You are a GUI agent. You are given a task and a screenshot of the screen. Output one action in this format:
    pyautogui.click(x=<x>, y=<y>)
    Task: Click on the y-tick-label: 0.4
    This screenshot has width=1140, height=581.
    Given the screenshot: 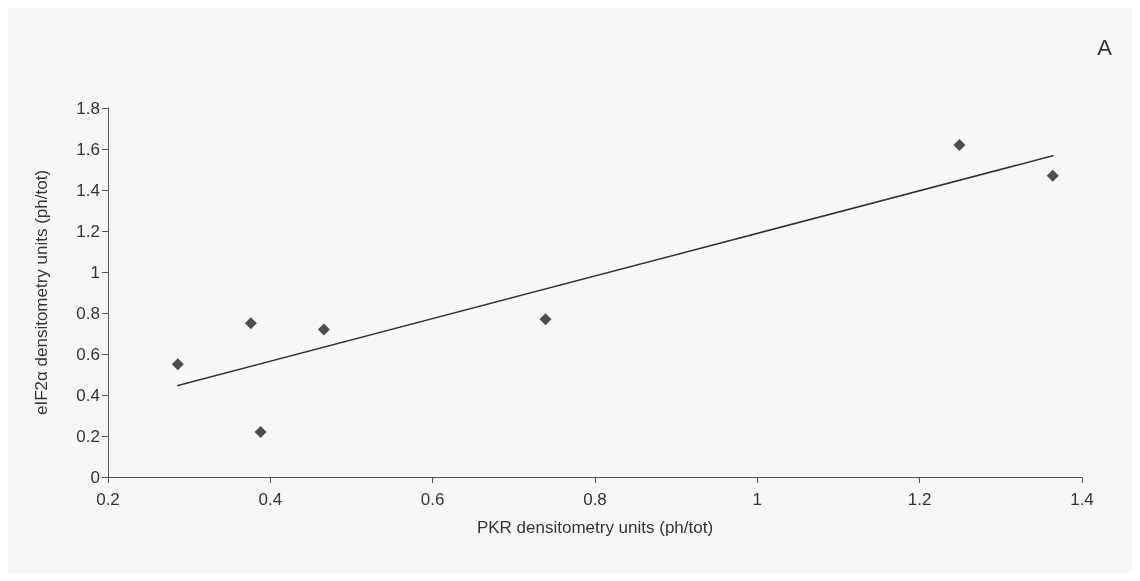 What is the action you would take?
    pyautogui.click(x=88, y=395)
    